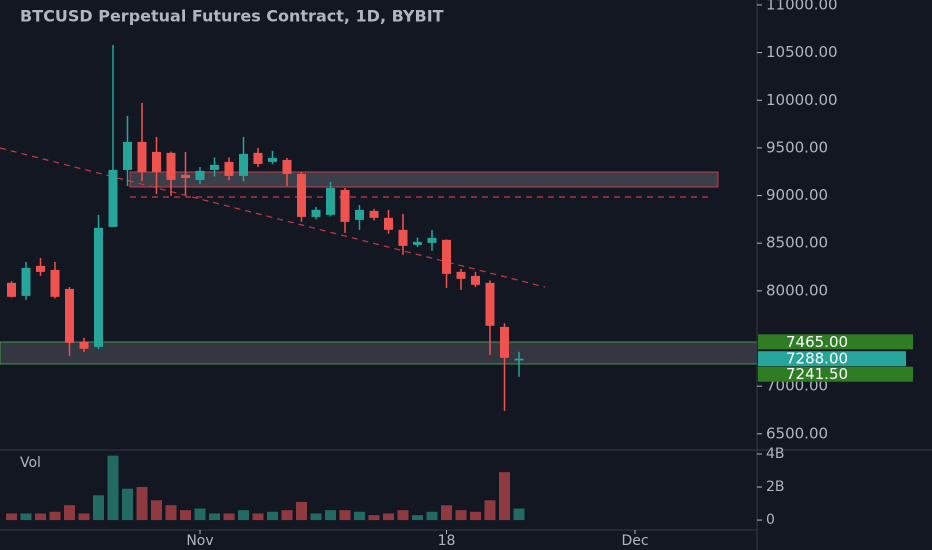 The width and height of the screenshot is (932, 550). Describe the element at coordinates (634, 541) in the screenshot. I see `x-tick-label: Dec` at that location.